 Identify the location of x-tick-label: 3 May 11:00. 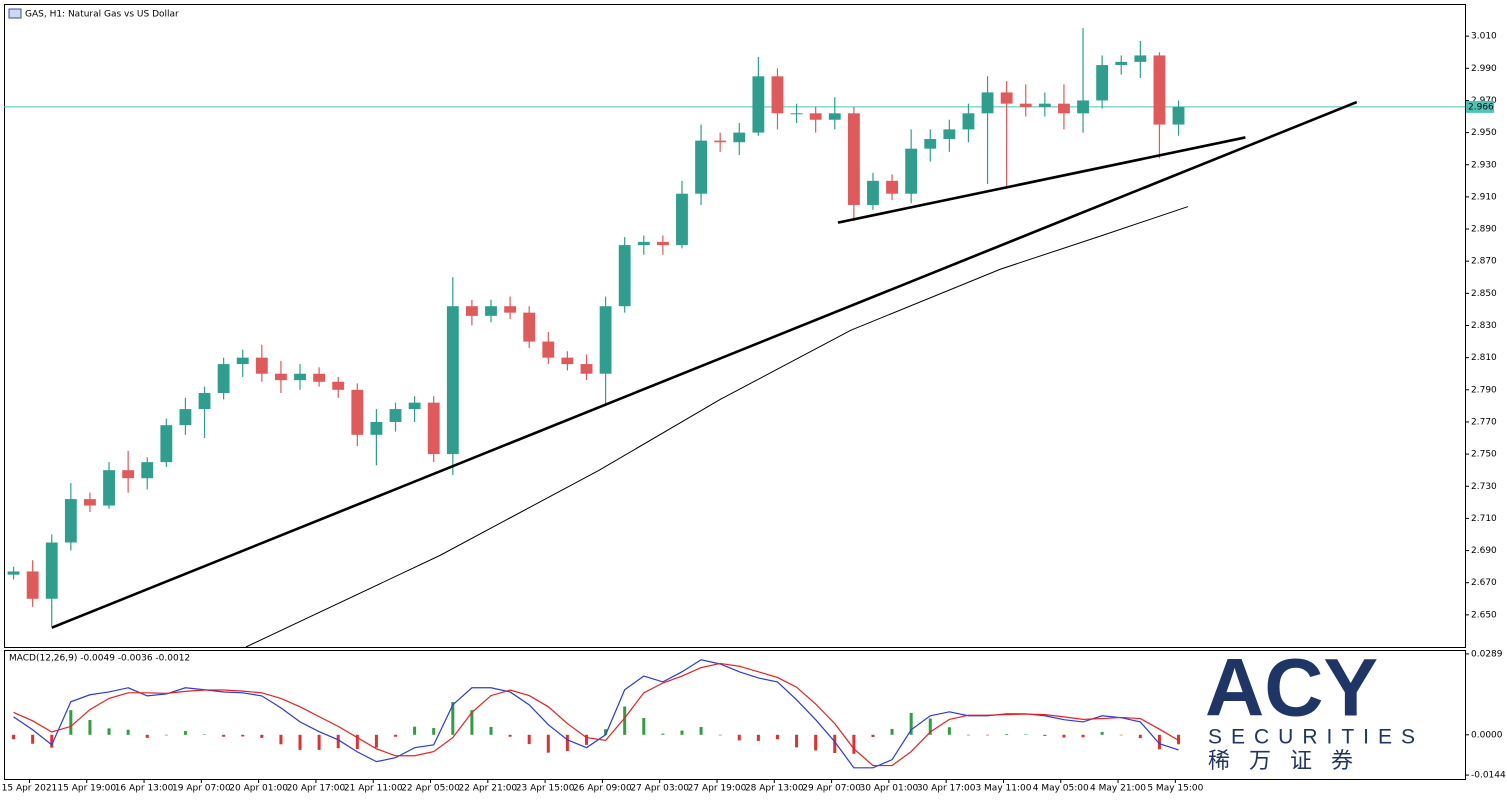
(1003, 789).